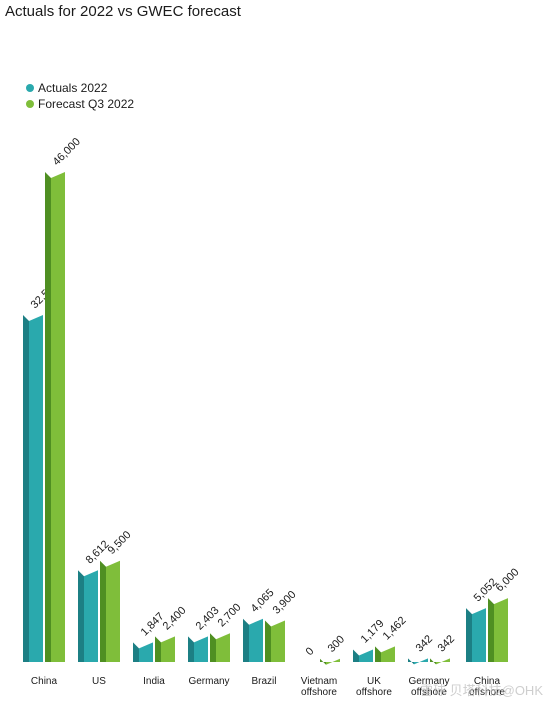 The image size is (555, 709). What do you see at coordinates (395, 629) in the screenshot?
I see `value-label-forecast-6: 1,462` at bounding box center [395, 629].